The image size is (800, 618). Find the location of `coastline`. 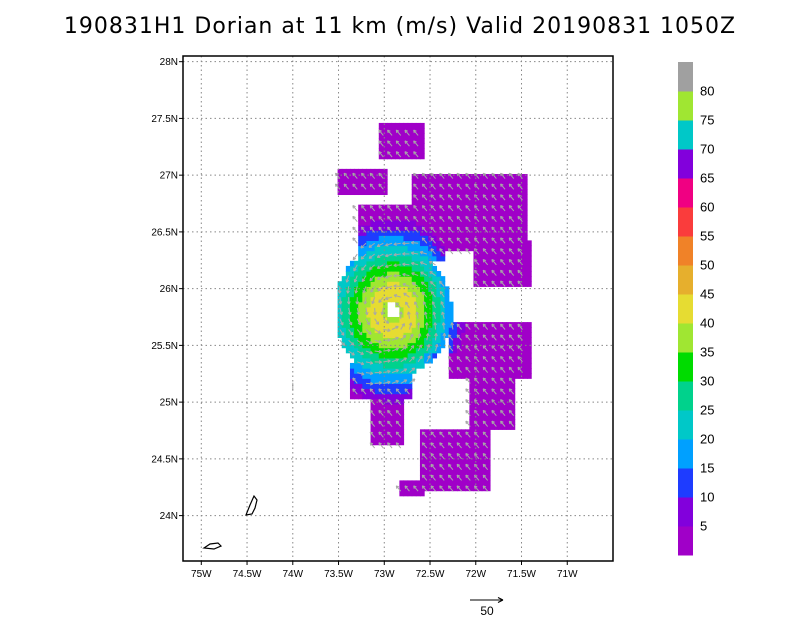

coastline is located at coordinates (230, 522).